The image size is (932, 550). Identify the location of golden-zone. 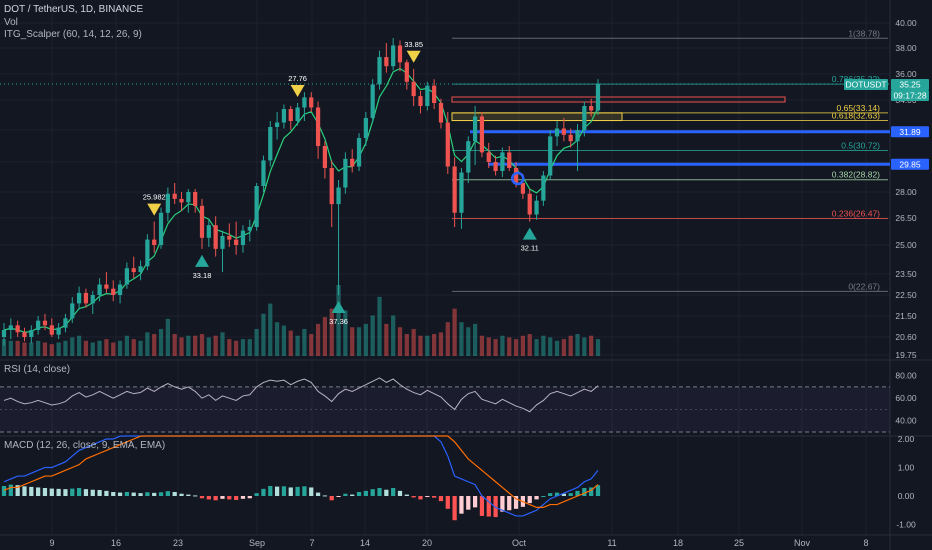
(537, 117).